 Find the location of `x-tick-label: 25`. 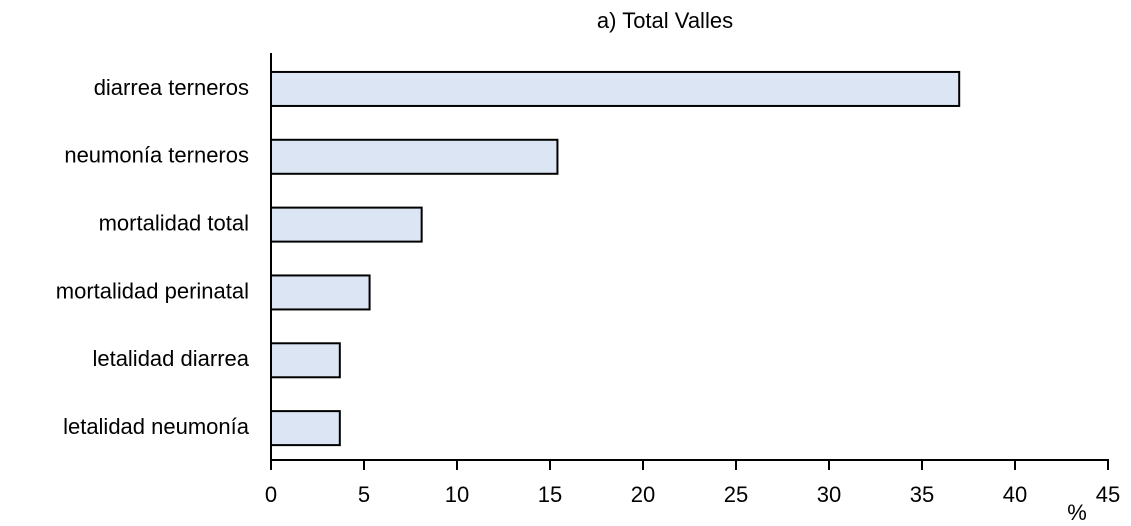

x-tick-label: 25 is located at coordinates (736, 494).